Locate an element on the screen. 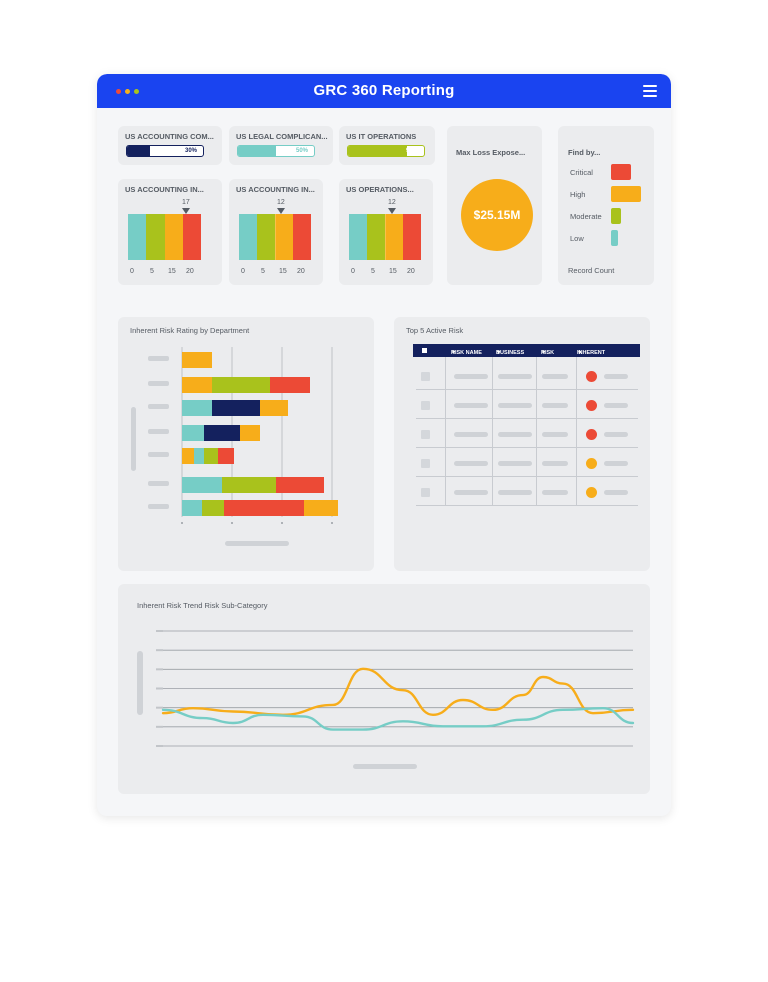 This screenshot has width=768, height=982. gauge-marker-value: 17 is located at coordinates (186, 202).